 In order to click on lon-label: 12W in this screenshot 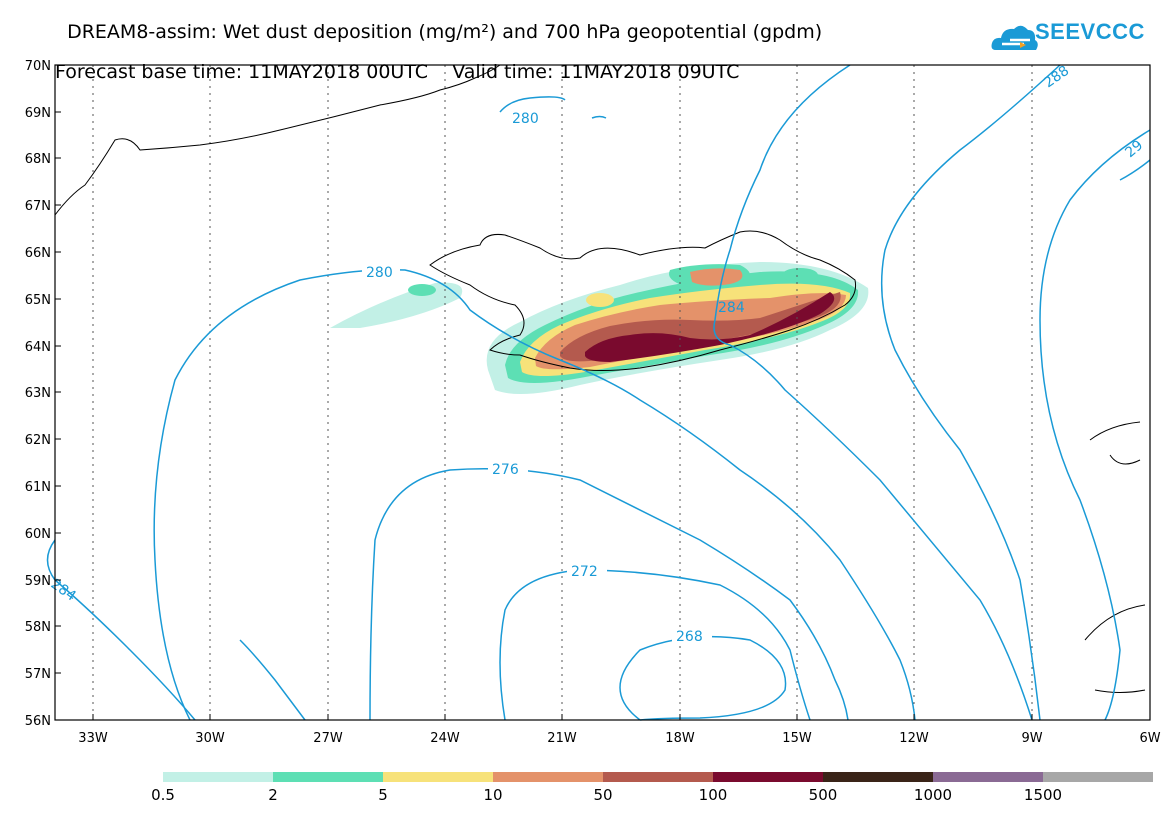, I will do `click(914, 738)`.